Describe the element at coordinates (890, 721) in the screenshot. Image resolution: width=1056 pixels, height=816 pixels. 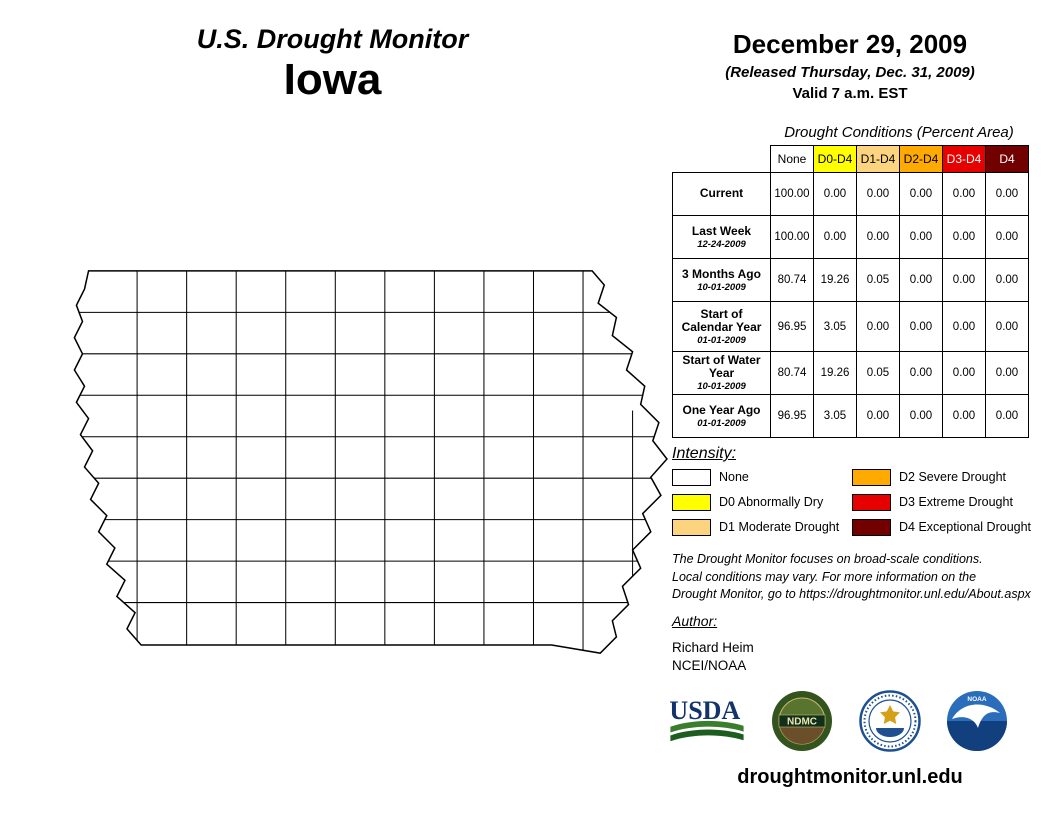
I see `commerce-seal-text-ring` at that location.